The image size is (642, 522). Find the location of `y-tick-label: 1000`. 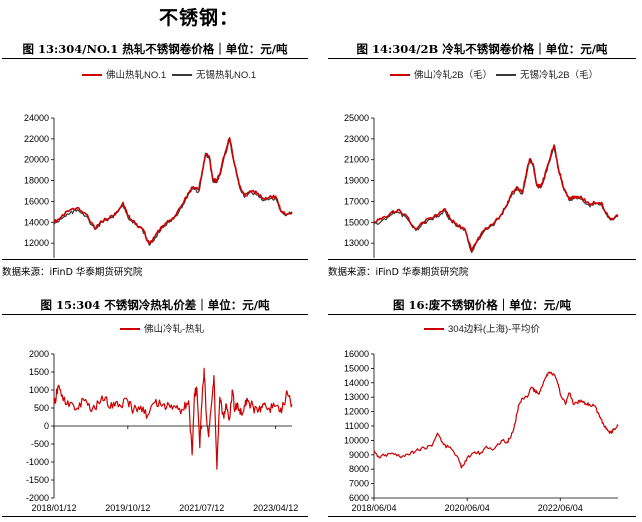

y-tick-label: 1000 is located at coordinates (39, 390).